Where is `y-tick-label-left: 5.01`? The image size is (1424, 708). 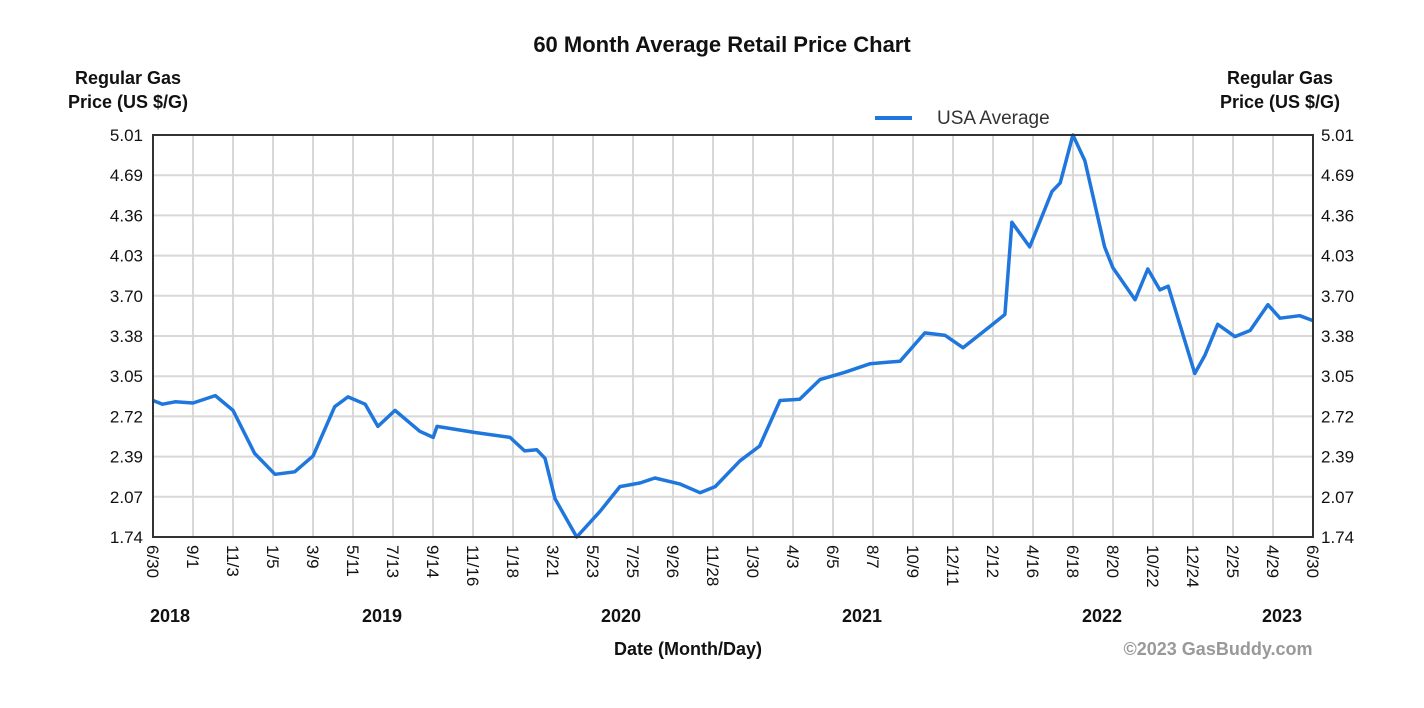
y-tick-label-left: 5.01 is located at coordinates (126, 135).